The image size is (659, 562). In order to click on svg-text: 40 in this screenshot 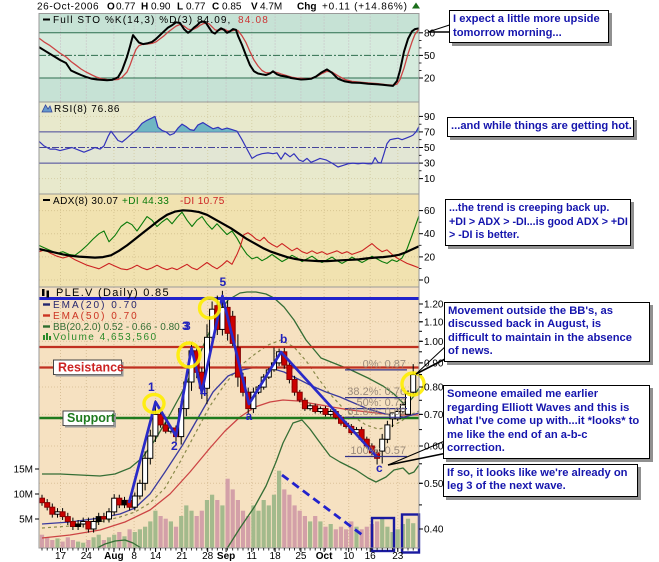, I will do `click(430, 234)`.